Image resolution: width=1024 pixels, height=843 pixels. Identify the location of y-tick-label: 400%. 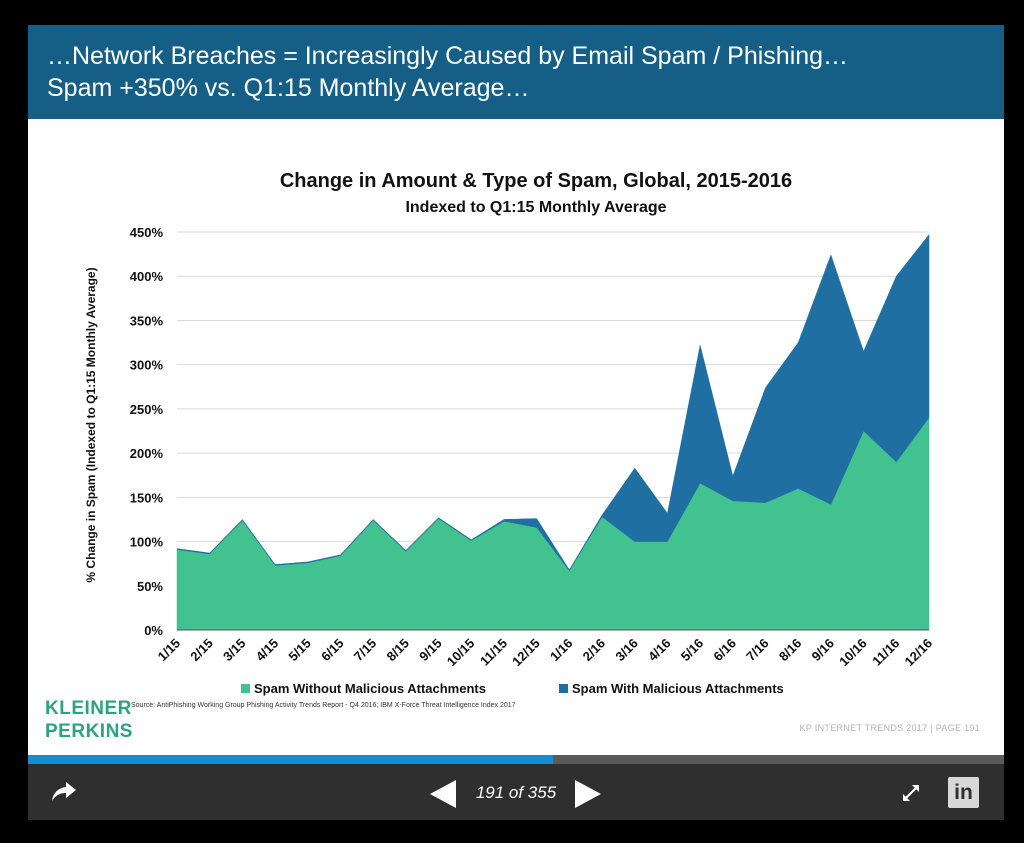
(147, 276).